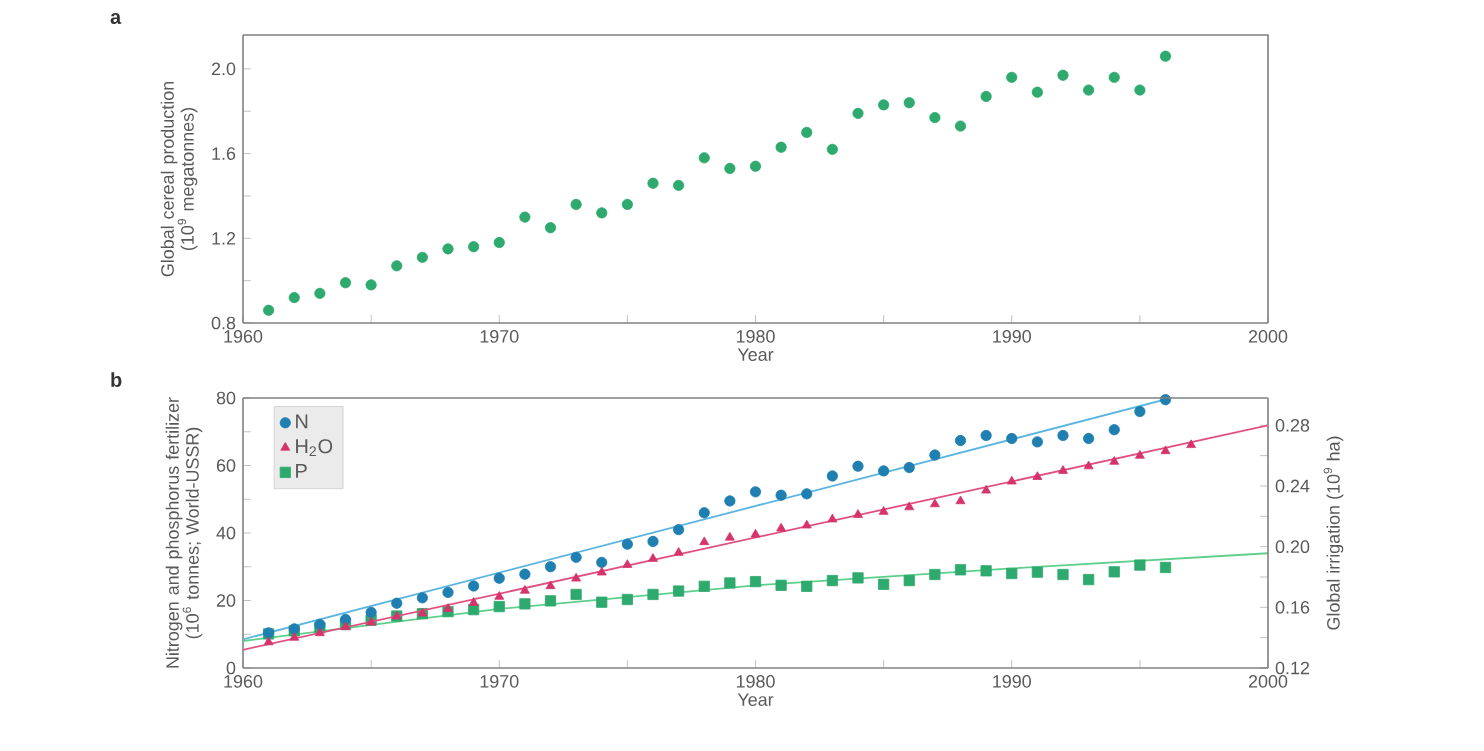 The height and width of the screenshot is (751, 1484). What do you see at coordinates (231, 668) in the screenshot?
I see `y-tick-label: 0` at bounding box center [231, 668].